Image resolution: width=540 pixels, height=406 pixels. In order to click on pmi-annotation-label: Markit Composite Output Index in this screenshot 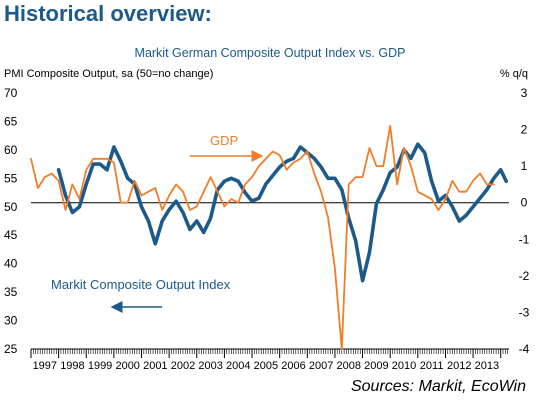, I will do `click(141, 284)`.